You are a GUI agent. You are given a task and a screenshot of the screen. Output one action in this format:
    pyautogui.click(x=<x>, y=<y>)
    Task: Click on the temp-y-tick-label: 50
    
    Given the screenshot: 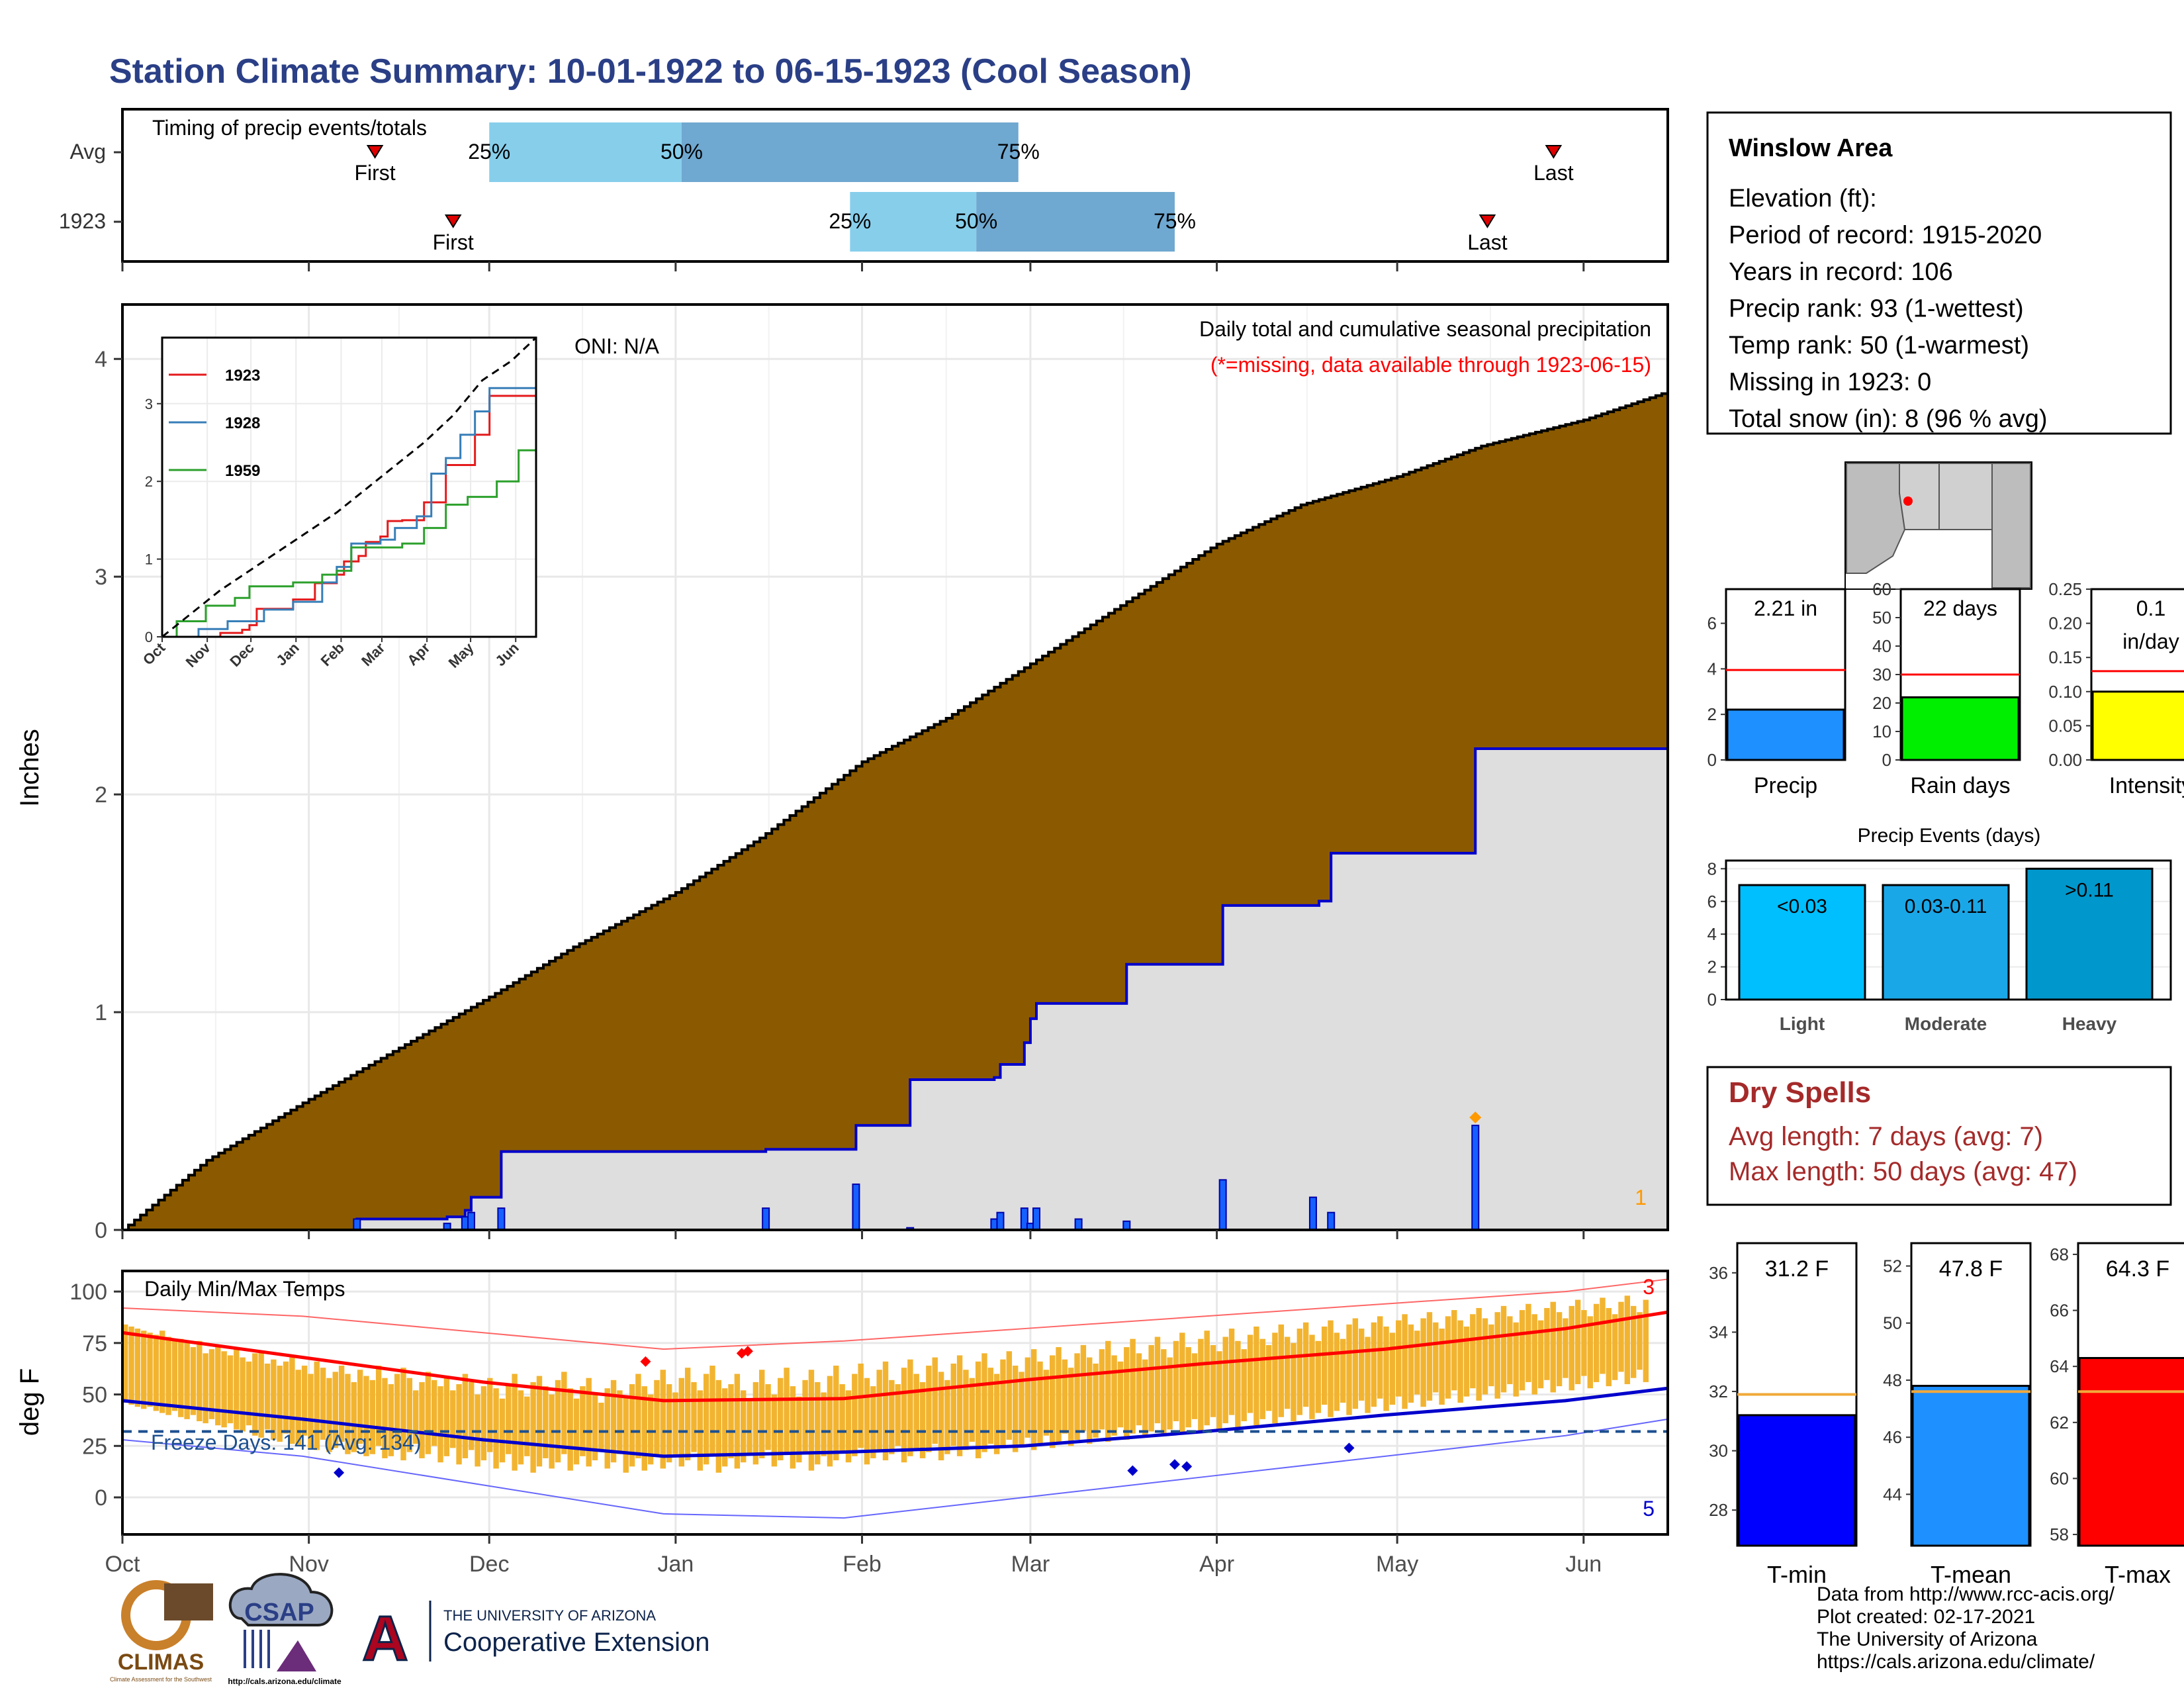 What is the action you would take?
    pyautogui.click(x=95, y=1395)
    